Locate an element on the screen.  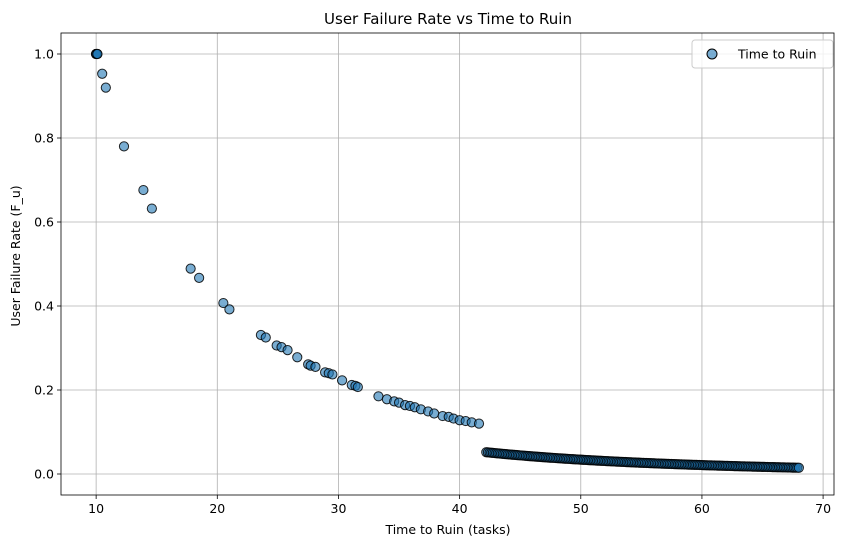
x-tick-label: 70 is located at coordinates (823, 508).